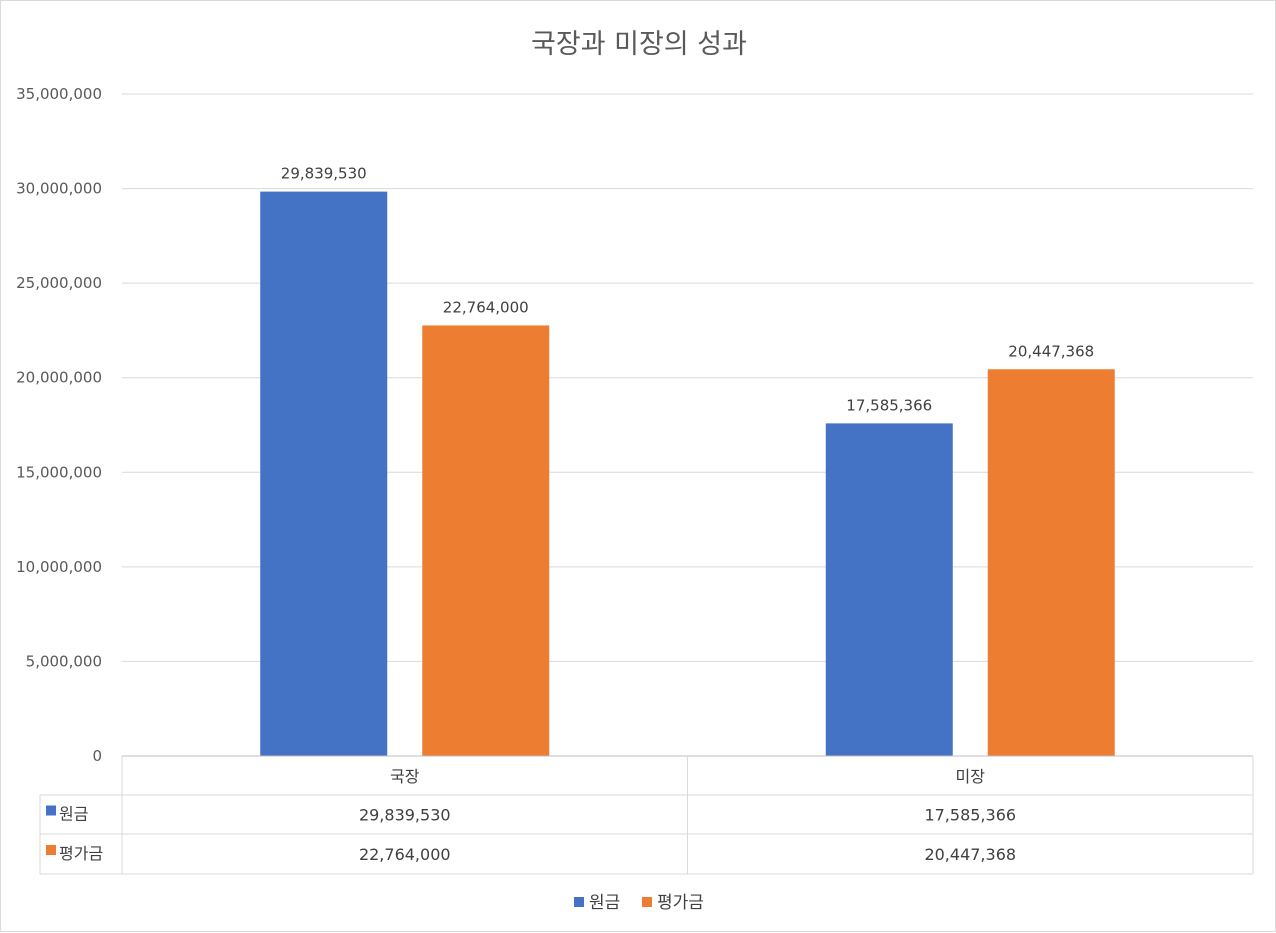  Describe the element at coordinates (639, 903) in the screenshot. I see `legend: 원금 평가금` at that location.